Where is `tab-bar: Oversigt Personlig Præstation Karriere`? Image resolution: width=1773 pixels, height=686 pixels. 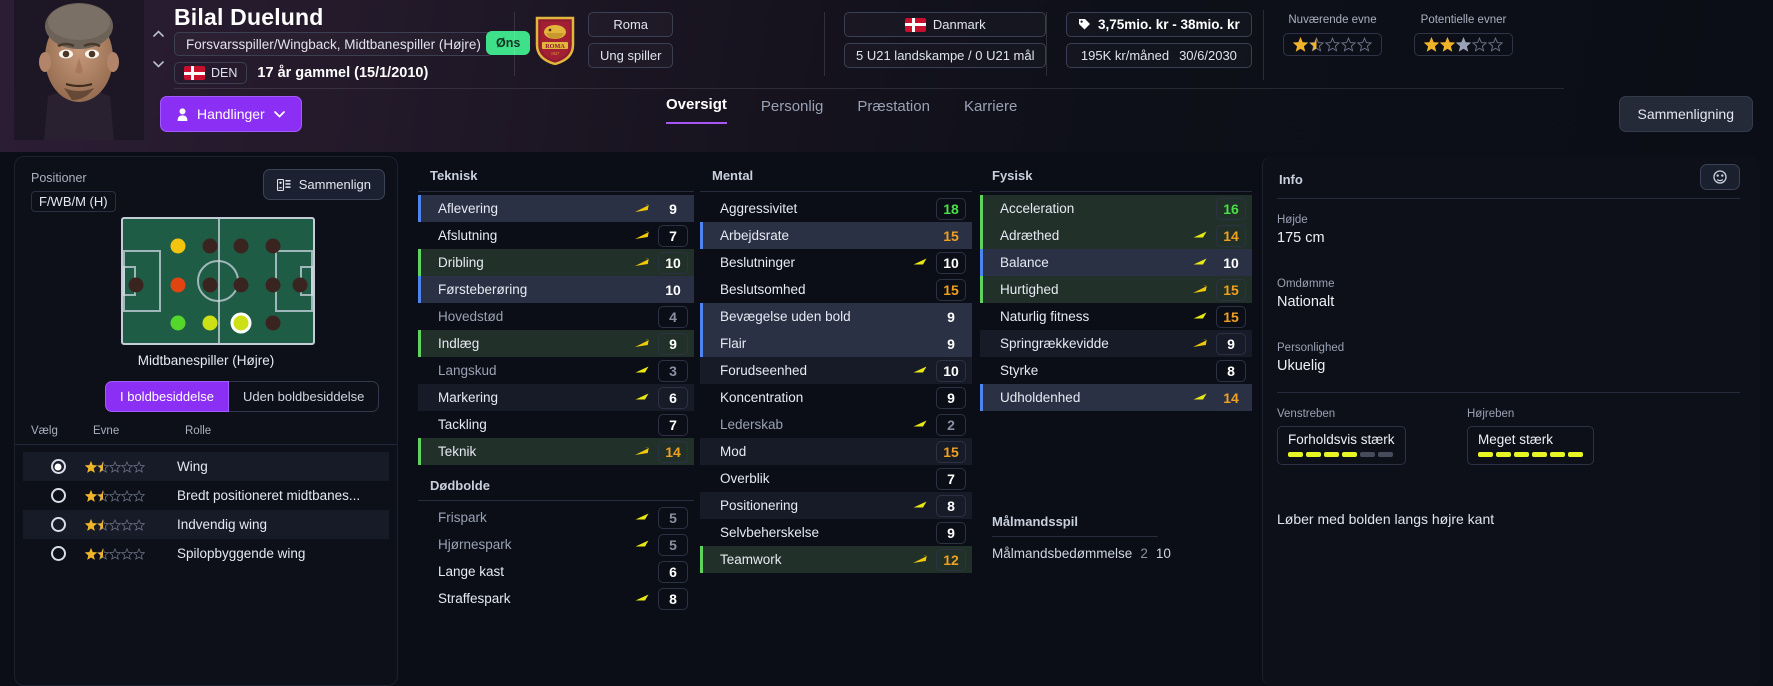 tab-bar: Oversigt Personlig Præstation Karriere is located at coordinates (841, 110).